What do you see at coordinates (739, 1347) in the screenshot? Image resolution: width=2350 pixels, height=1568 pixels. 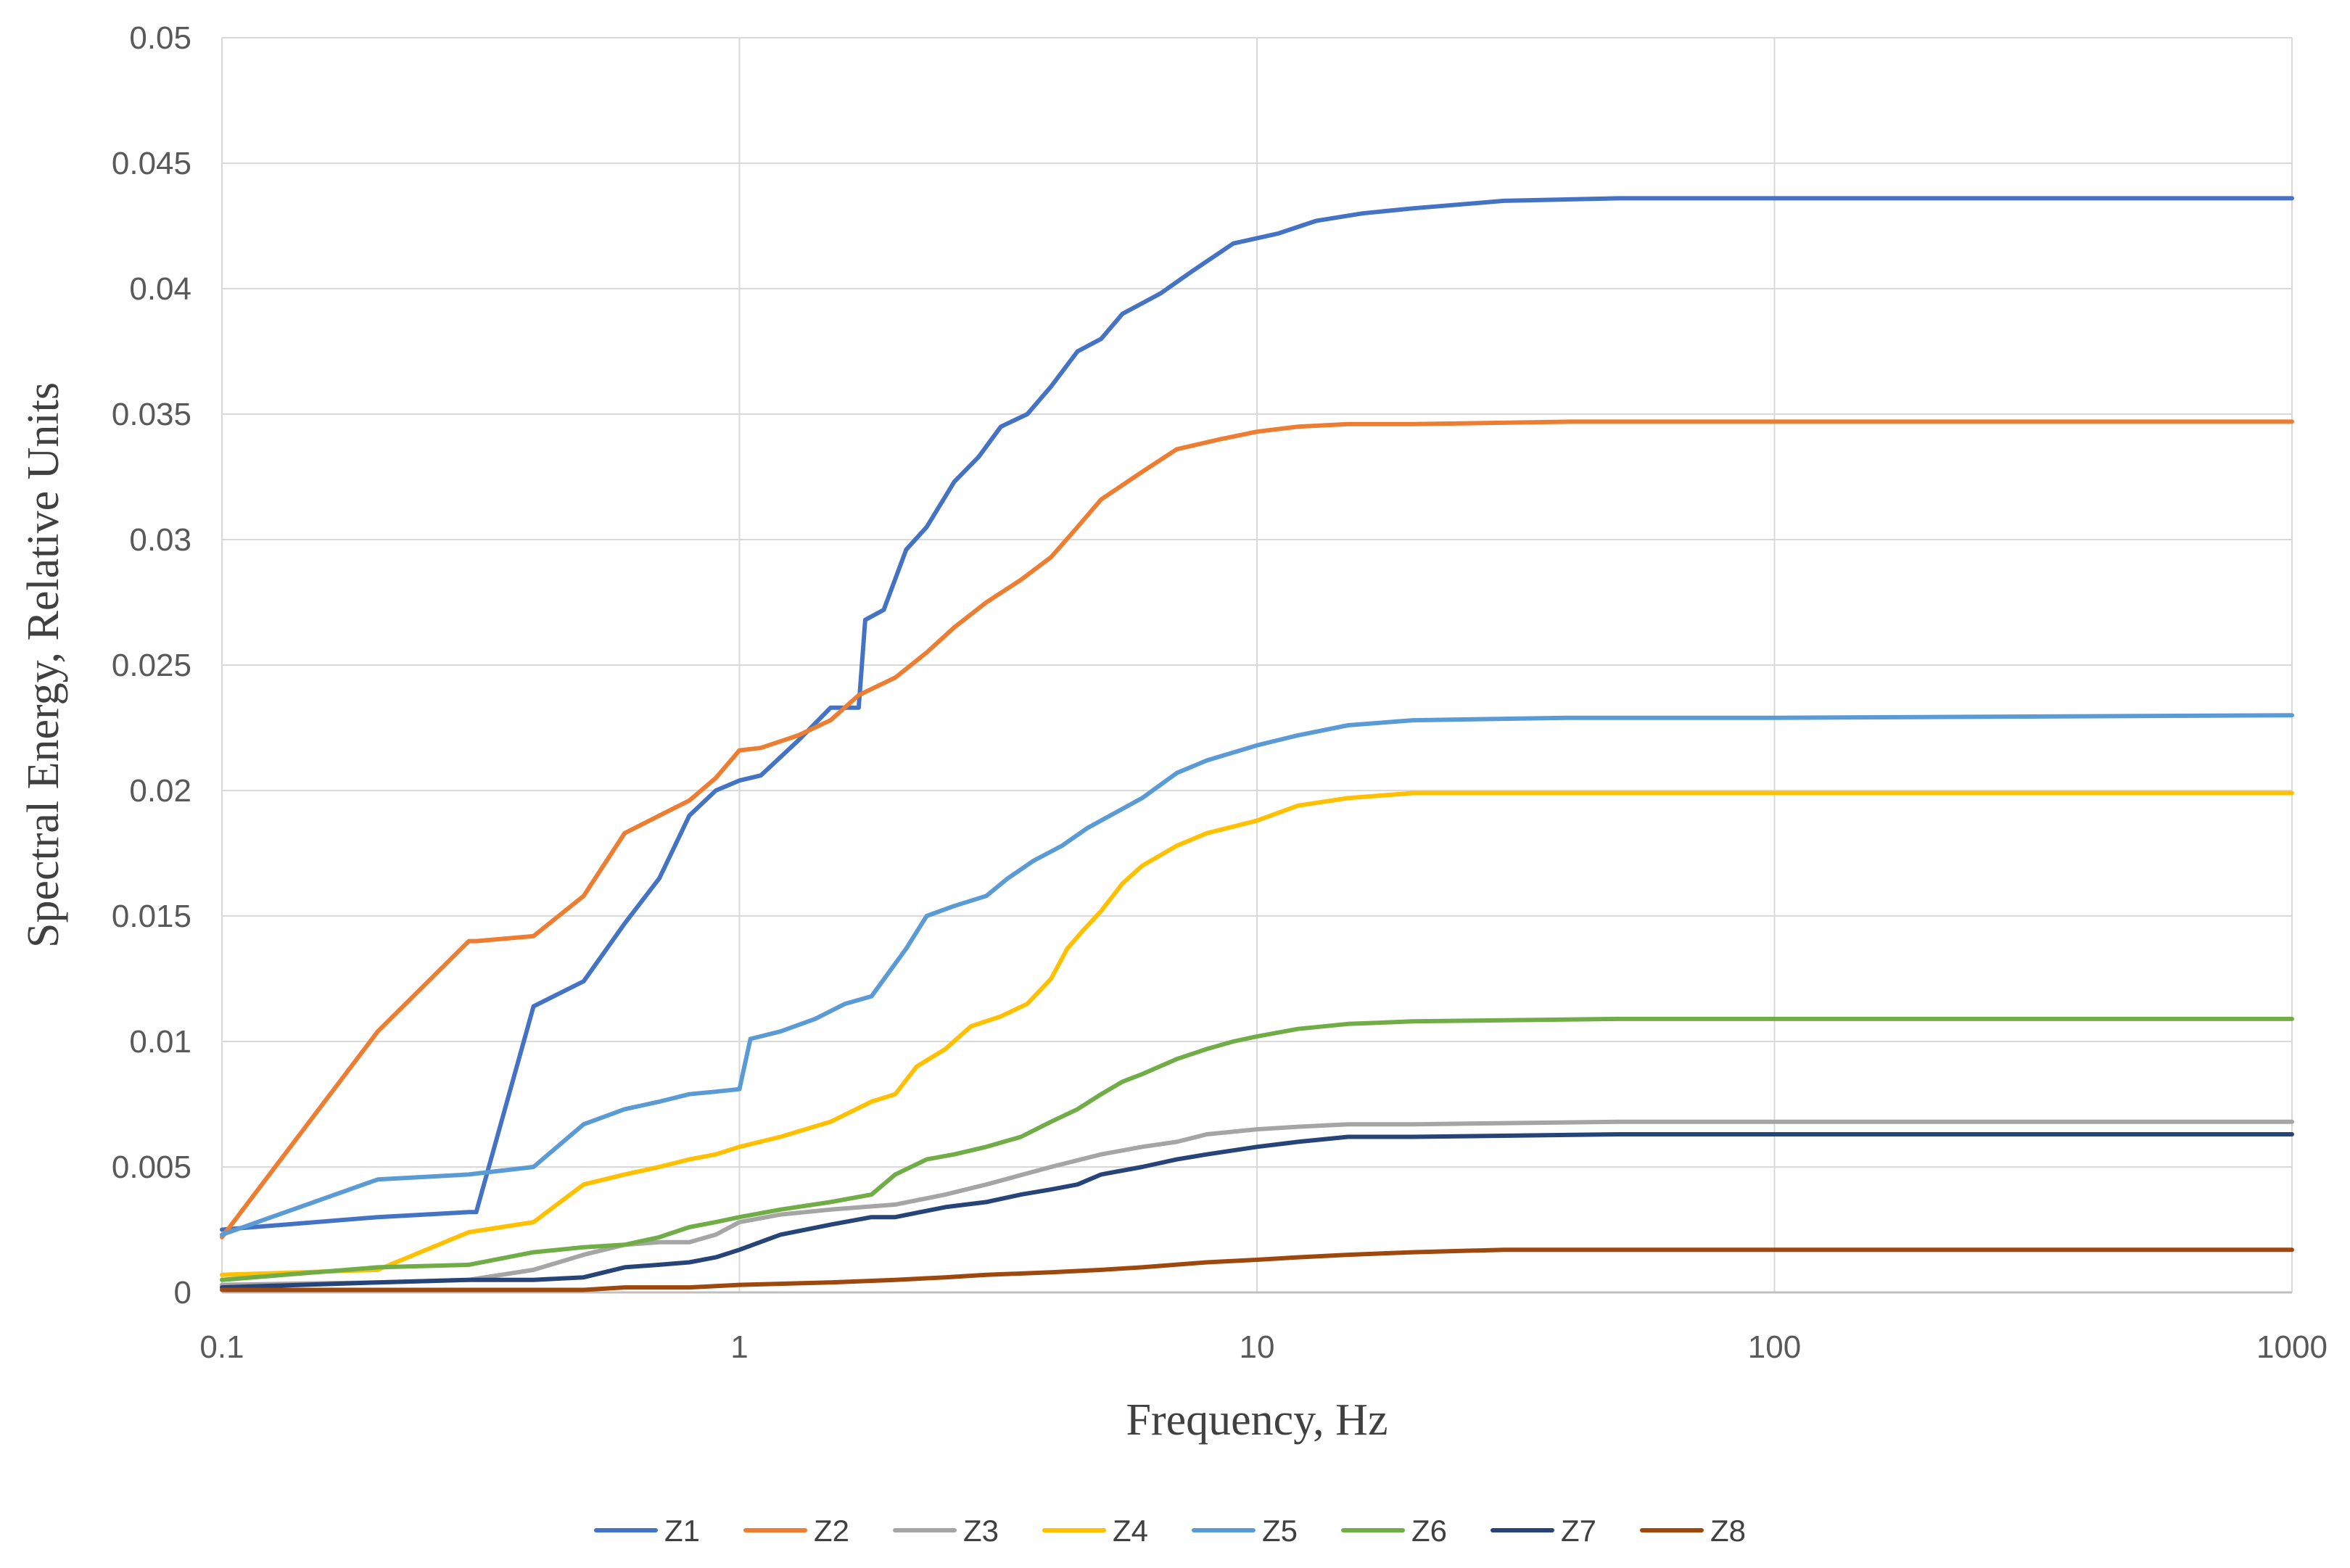 I see `x-tick-label: 1` at bounding box center [739, 1347].